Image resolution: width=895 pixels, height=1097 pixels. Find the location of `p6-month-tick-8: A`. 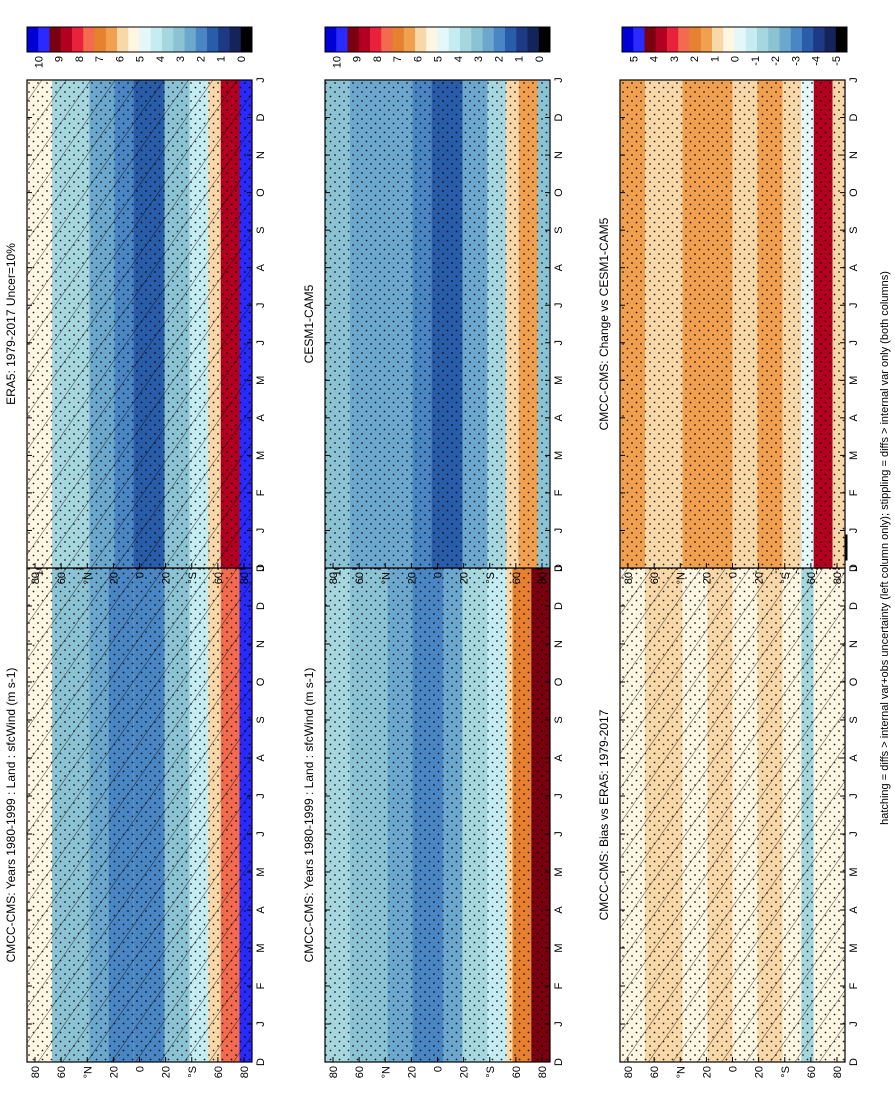

p6-month-tick-8: A is located at coordinates (854, 267).